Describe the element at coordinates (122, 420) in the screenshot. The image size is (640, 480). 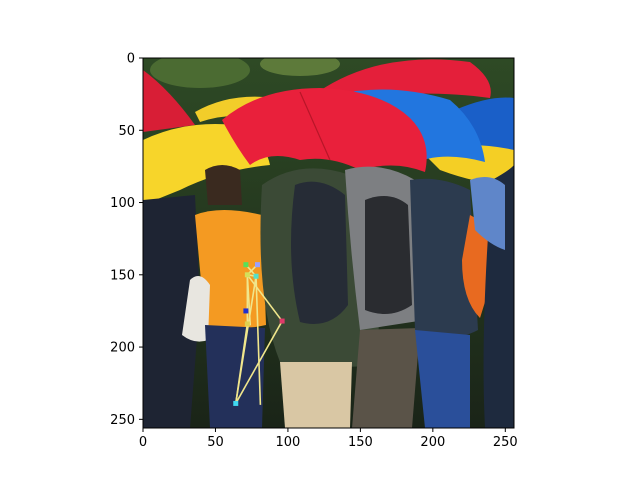
I see `y-tick-label: 250` at that location.